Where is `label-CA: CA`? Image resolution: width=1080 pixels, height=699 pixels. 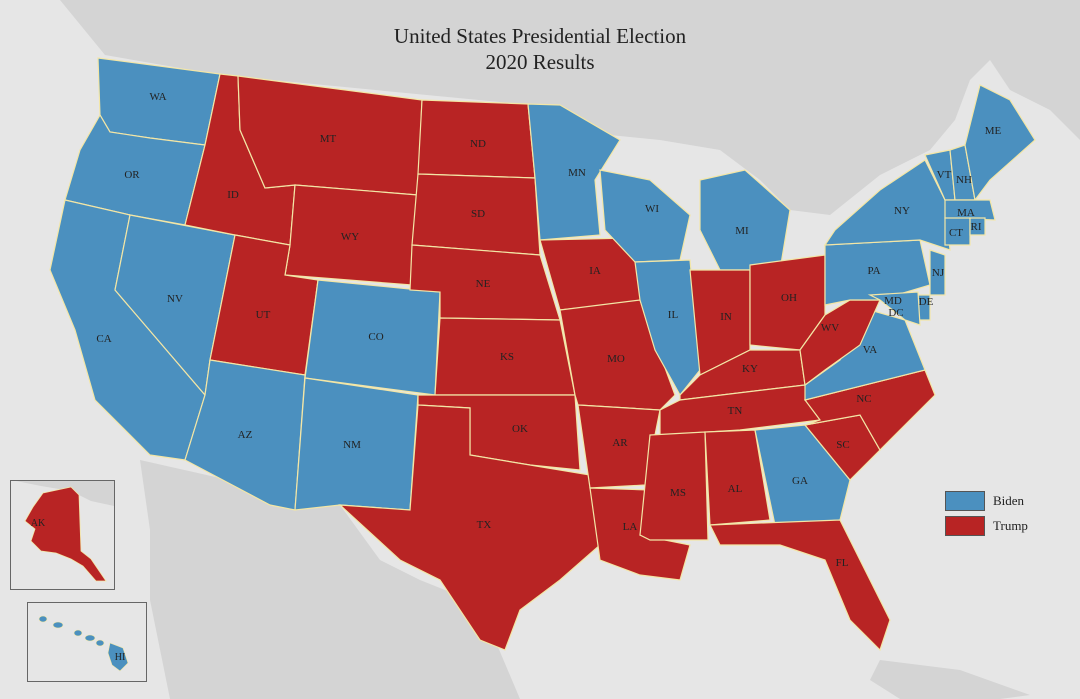
label-CA: CA is located at coordinates (103, 339).